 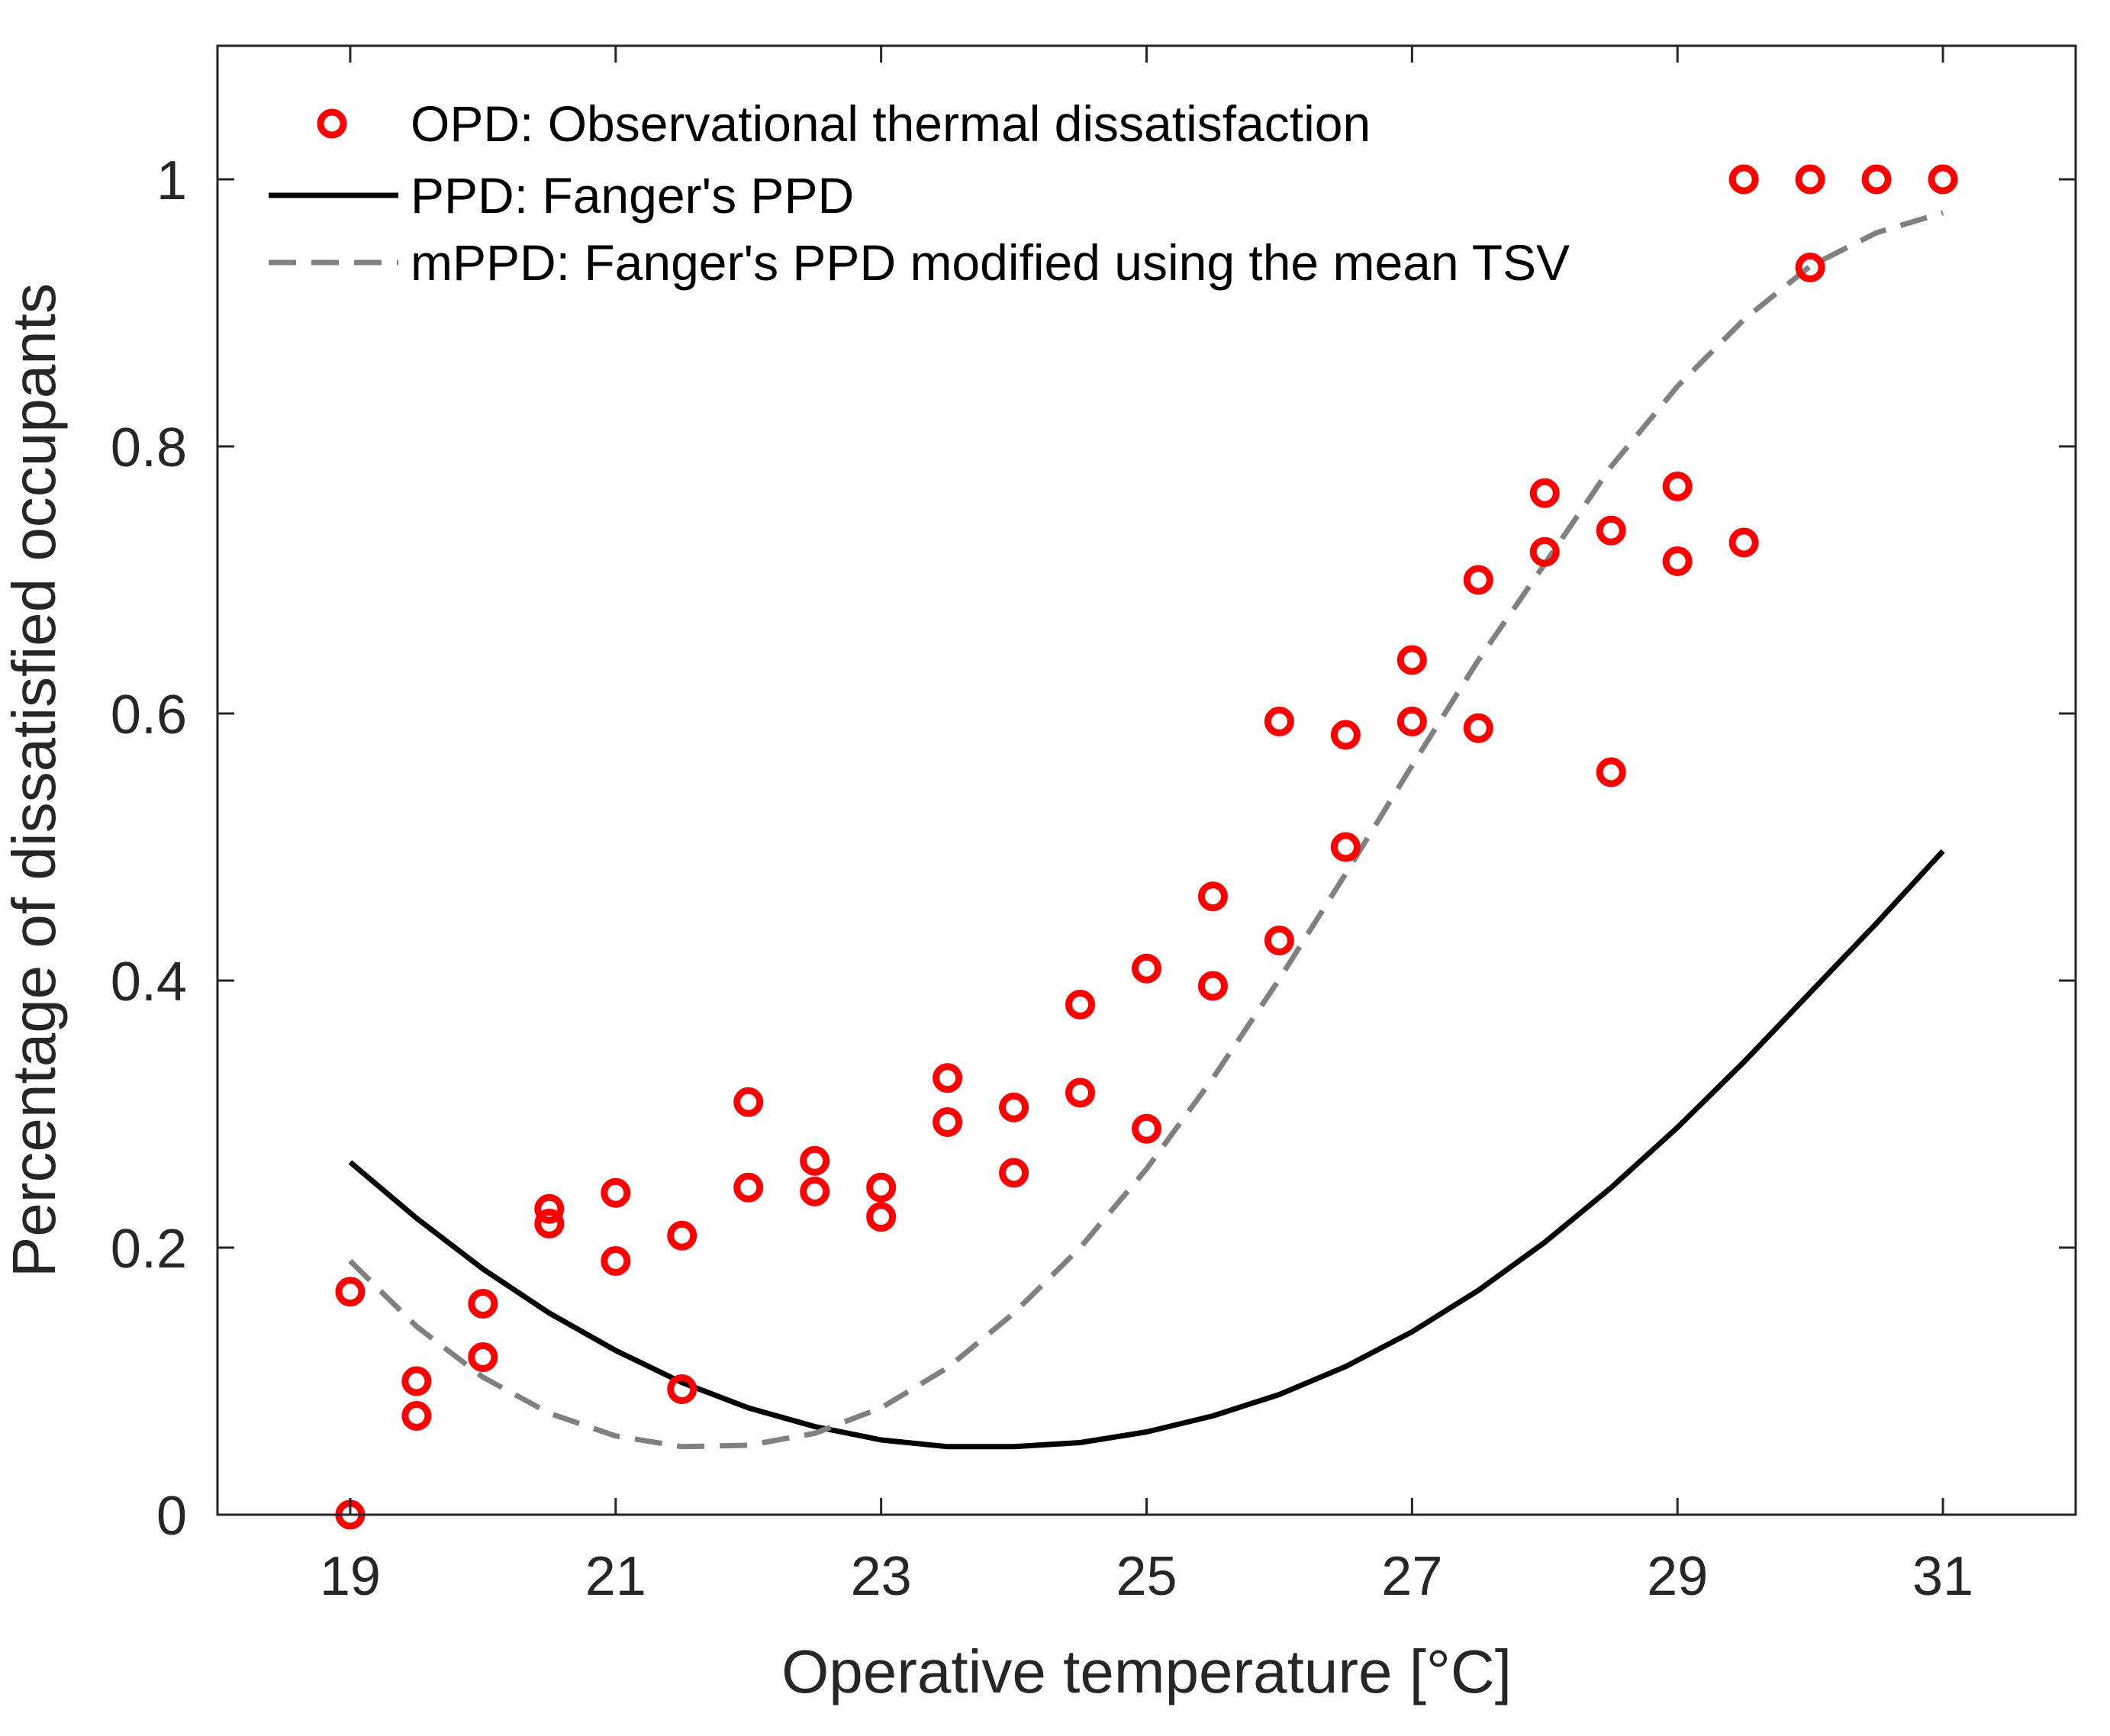 I want to click on x-tick-label: 27, so click(x=1411, y=1577).